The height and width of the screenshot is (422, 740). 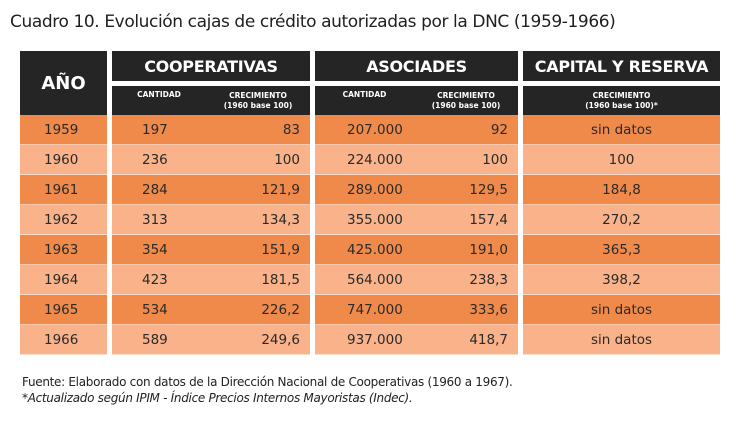 What do you see at coordinates (159, 130) in the screenshot?
I see `cell-coop-cantidad: 197` at bounding box center [159, 130].